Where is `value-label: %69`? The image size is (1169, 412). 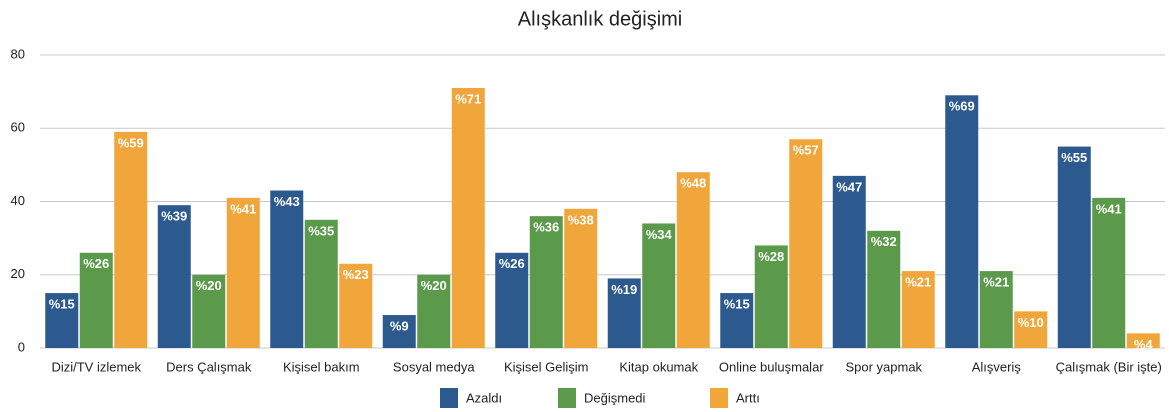 value-label: %69 is located at coordinates (962, 106).